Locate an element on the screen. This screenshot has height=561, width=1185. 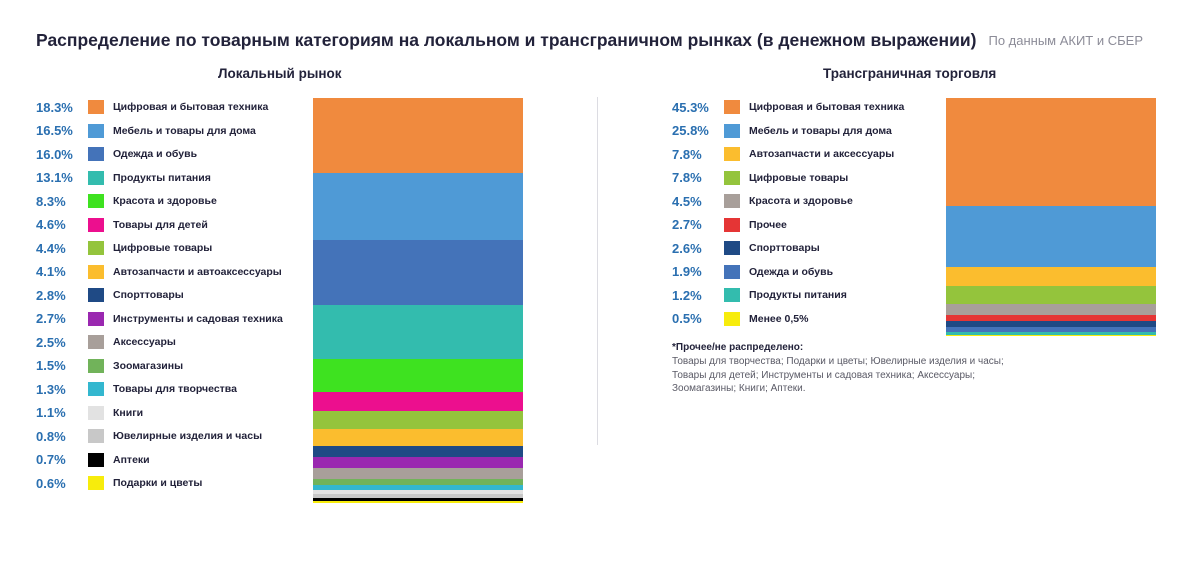
legend-item: 2.6% Спорттовары is located at coordinates (746, 248).